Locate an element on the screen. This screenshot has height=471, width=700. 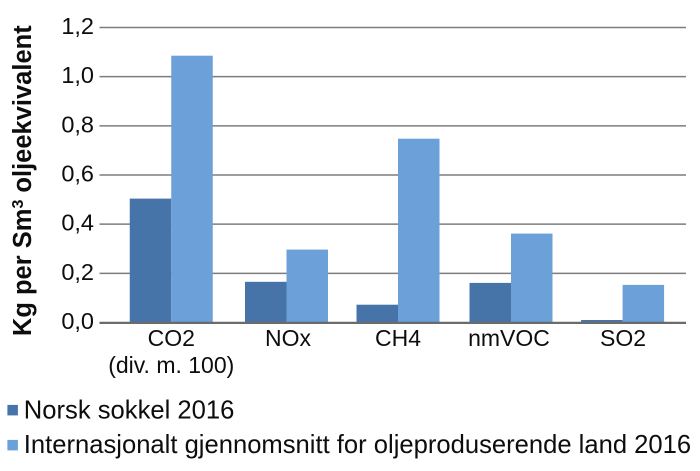
svg-text: 0,8 is located at coordinates (77, 124).